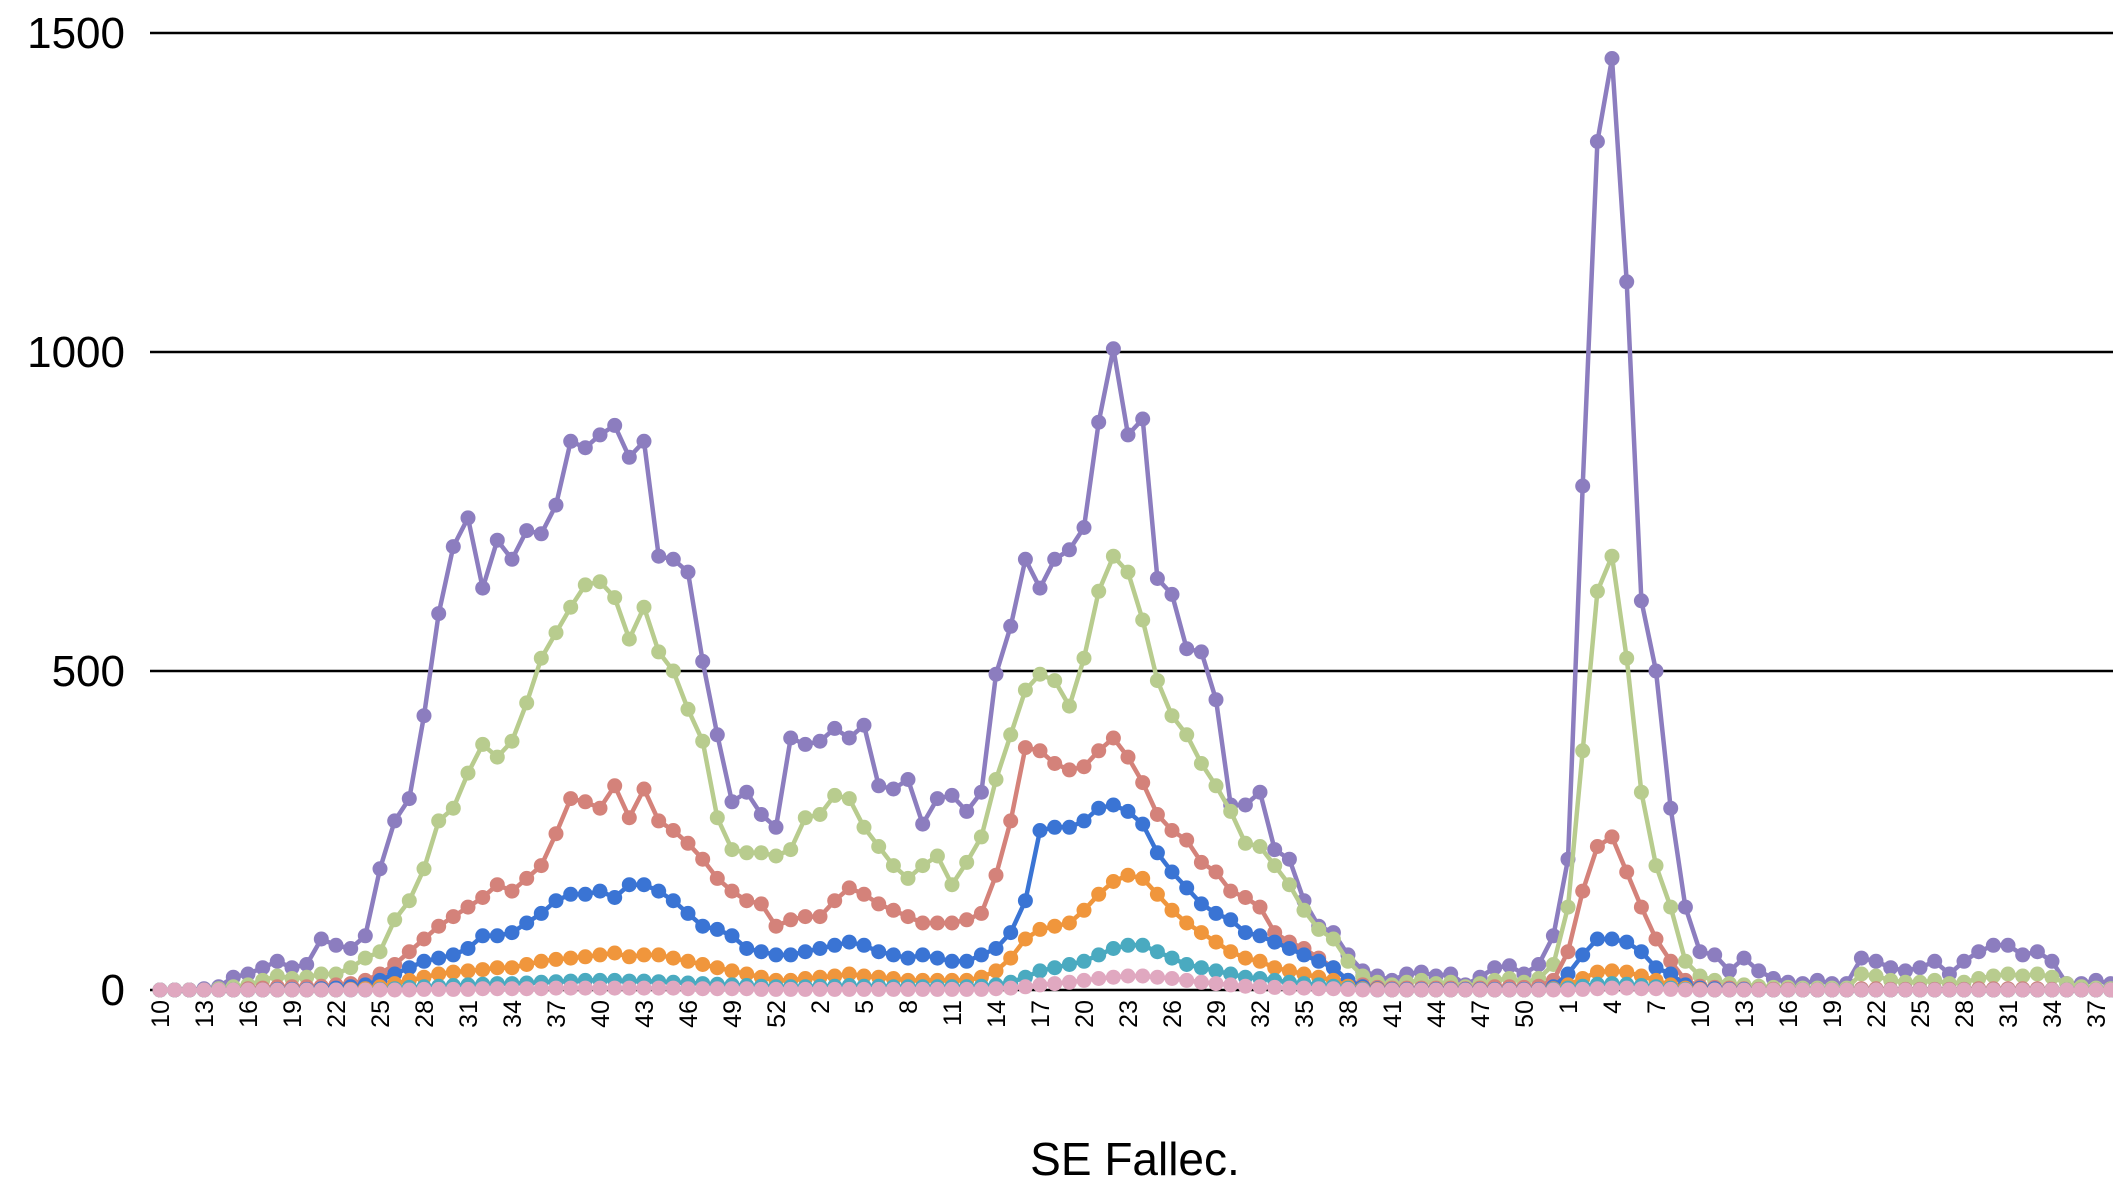 Image resolution: width=2113 pixels, height=1184 pixels. What do you see at coordinates (1393, 1014) in the screenshot?
I see `x-tick-label: 41` at bounding box center [1393, 1014].